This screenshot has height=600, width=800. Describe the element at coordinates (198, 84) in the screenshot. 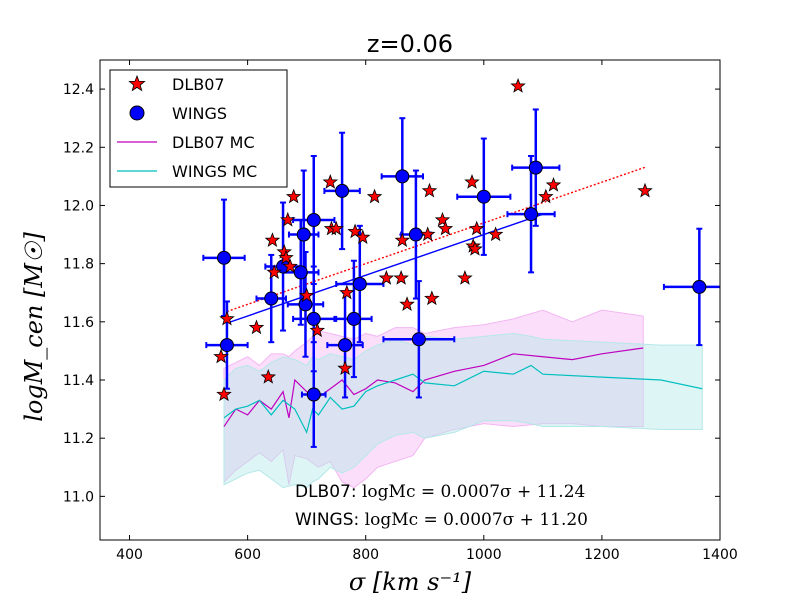

I see `legend-label-0: DLB07` at that location.